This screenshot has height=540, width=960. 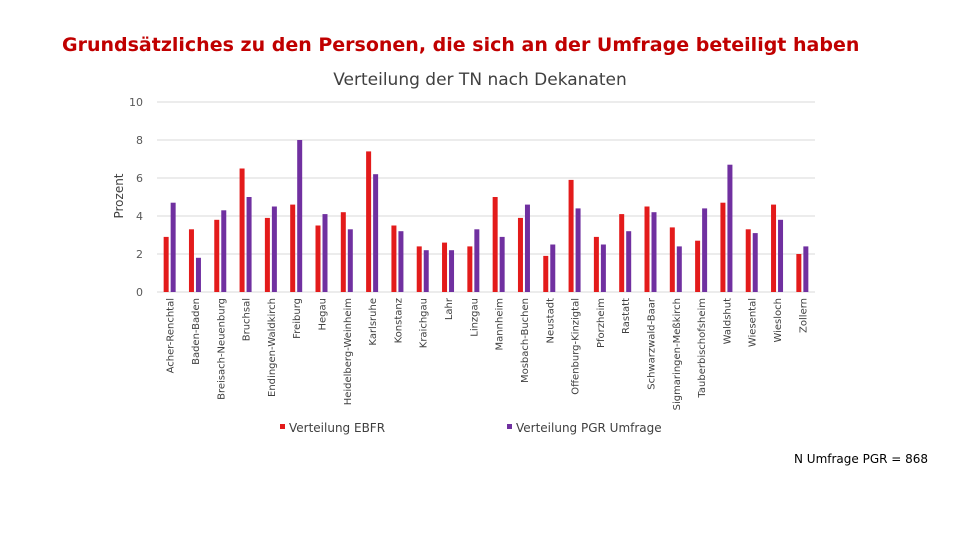 I want to click on category-label: Linzgau, so click(x=474, y=317).